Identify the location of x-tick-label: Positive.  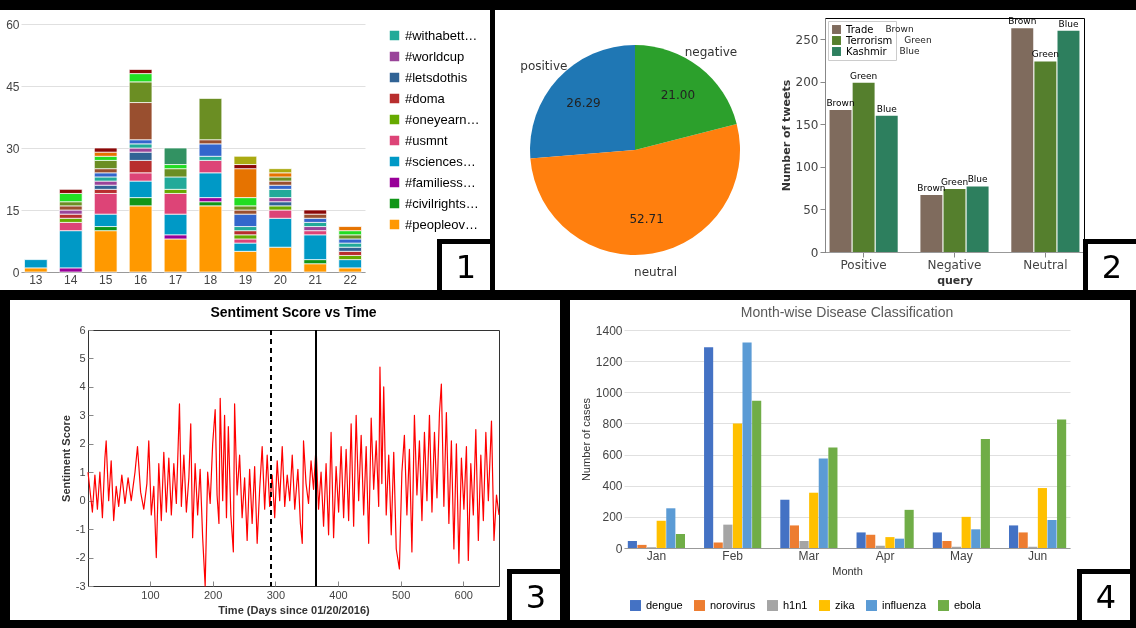
(863, 264).